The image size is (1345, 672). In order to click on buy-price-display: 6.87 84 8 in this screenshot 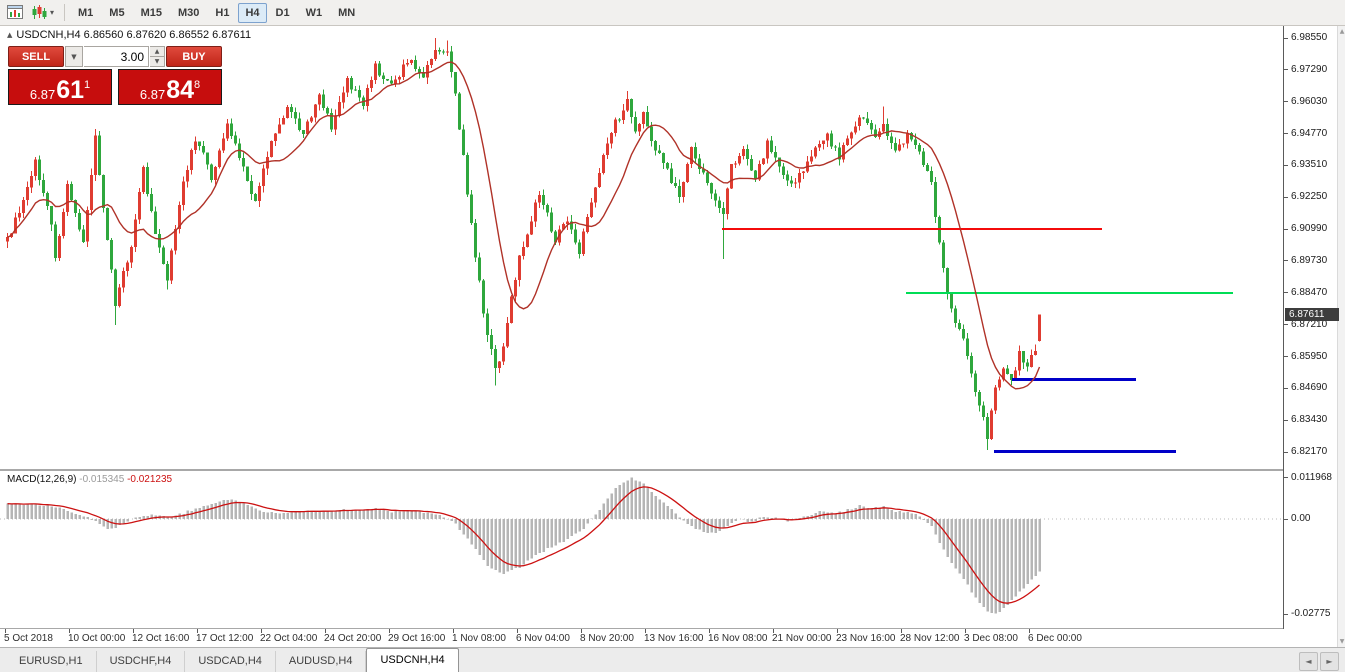, I will do `click(170, 87)`.